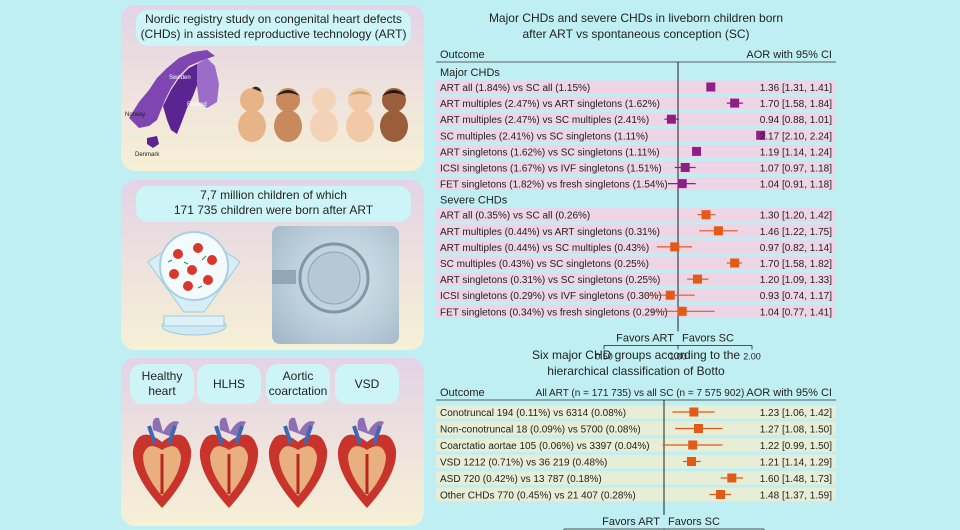 Image resolution: width=960 pixels, height=530 pixels. I want to click on aor-value: 0.97 [0.82, 1.14], so click(796, 248).